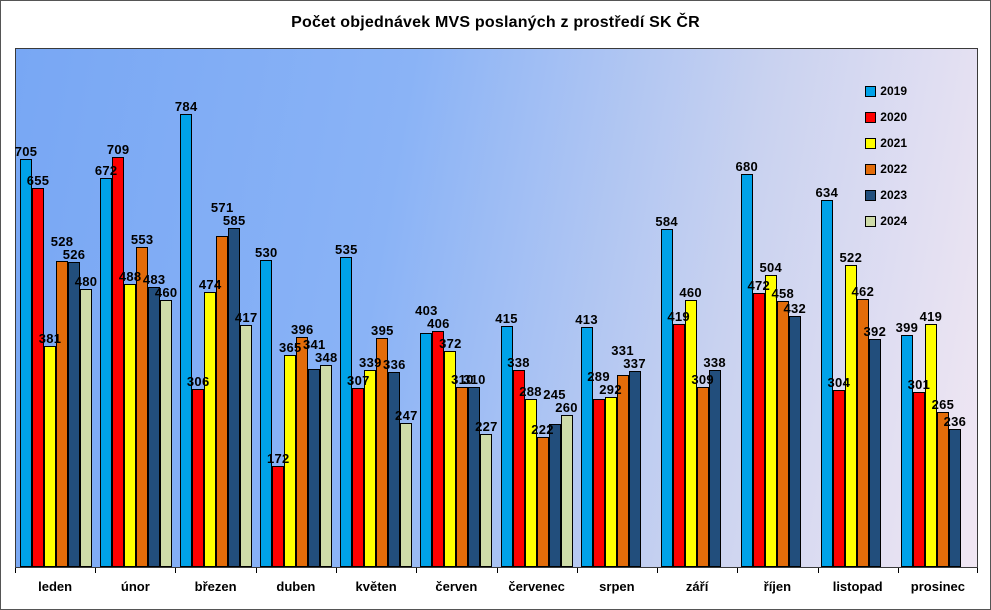 This screenshot has width=991, height=610. What do you see at coordinates (266, 413) in the screenshot?
I see `bar-duben-2019` at bounding box center [266, 413].